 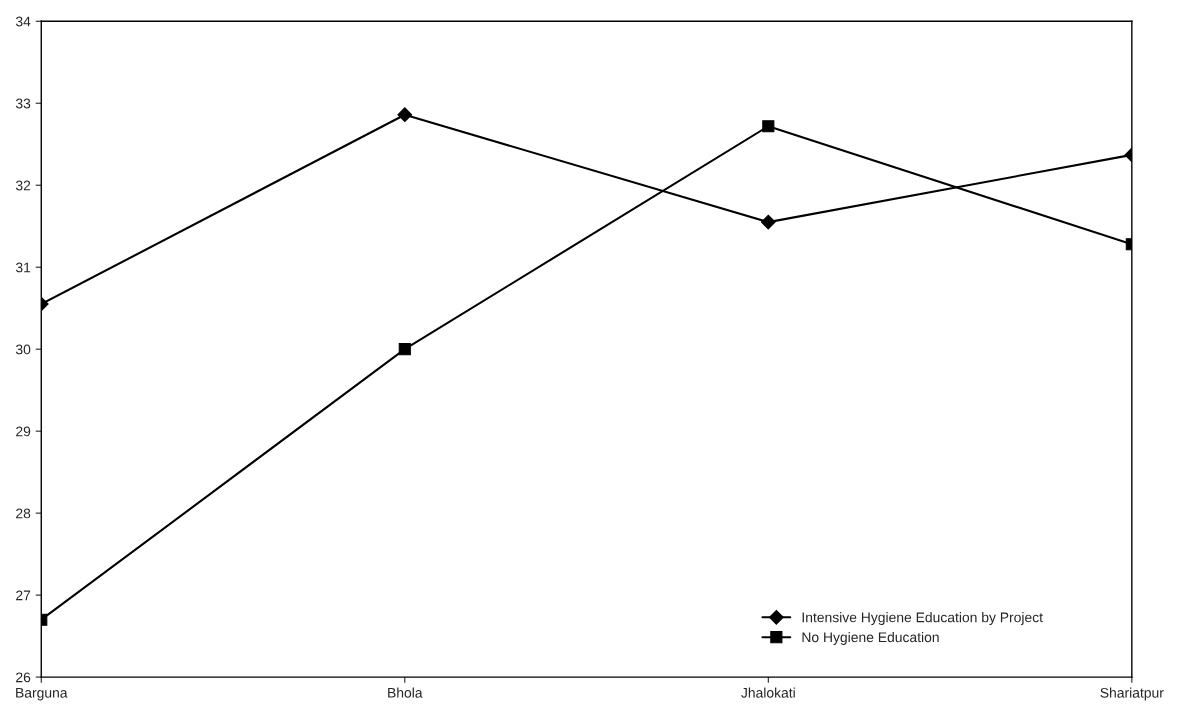 What do you see at coordinates (23, 103) in the screenshot?
I see `y-tick-label: 33` at bounding box center [23, 103].